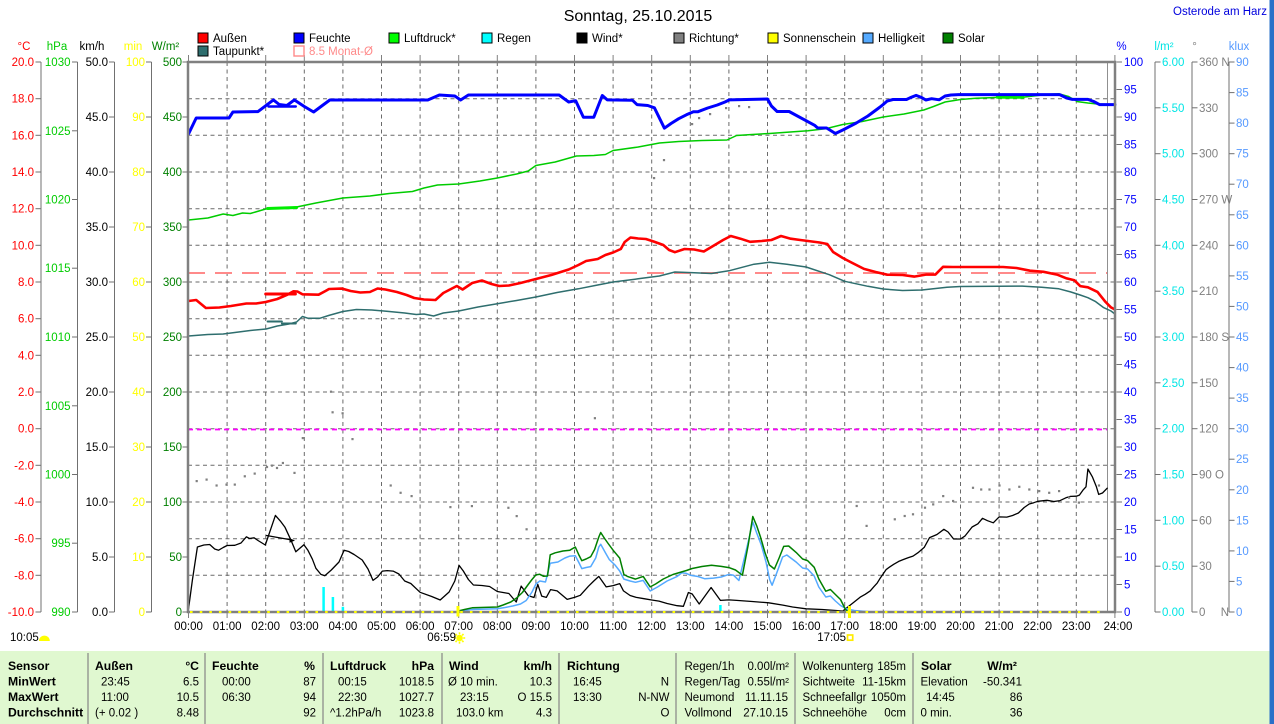 This screenshot has height=724, width=1274. What do you see at coordinates (23, 246) in the screenshot?
I see `svg-text: 10.0` at bounding box center [23, 246].